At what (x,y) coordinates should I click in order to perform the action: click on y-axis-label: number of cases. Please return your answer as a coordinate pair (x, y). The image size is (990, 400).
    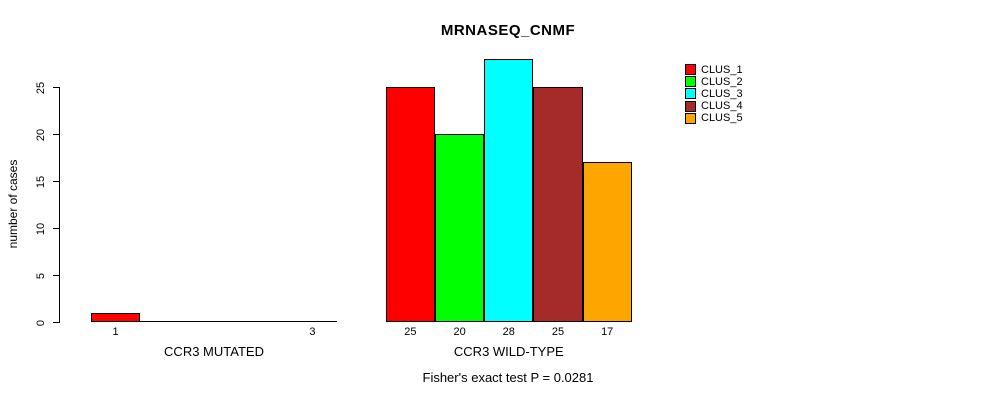
    Looking at the image, I should click on (13, 204).